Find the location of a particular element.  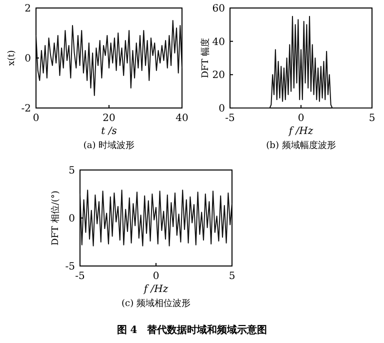

text: (a) 时域波形 is located at coordinates (109, 145).